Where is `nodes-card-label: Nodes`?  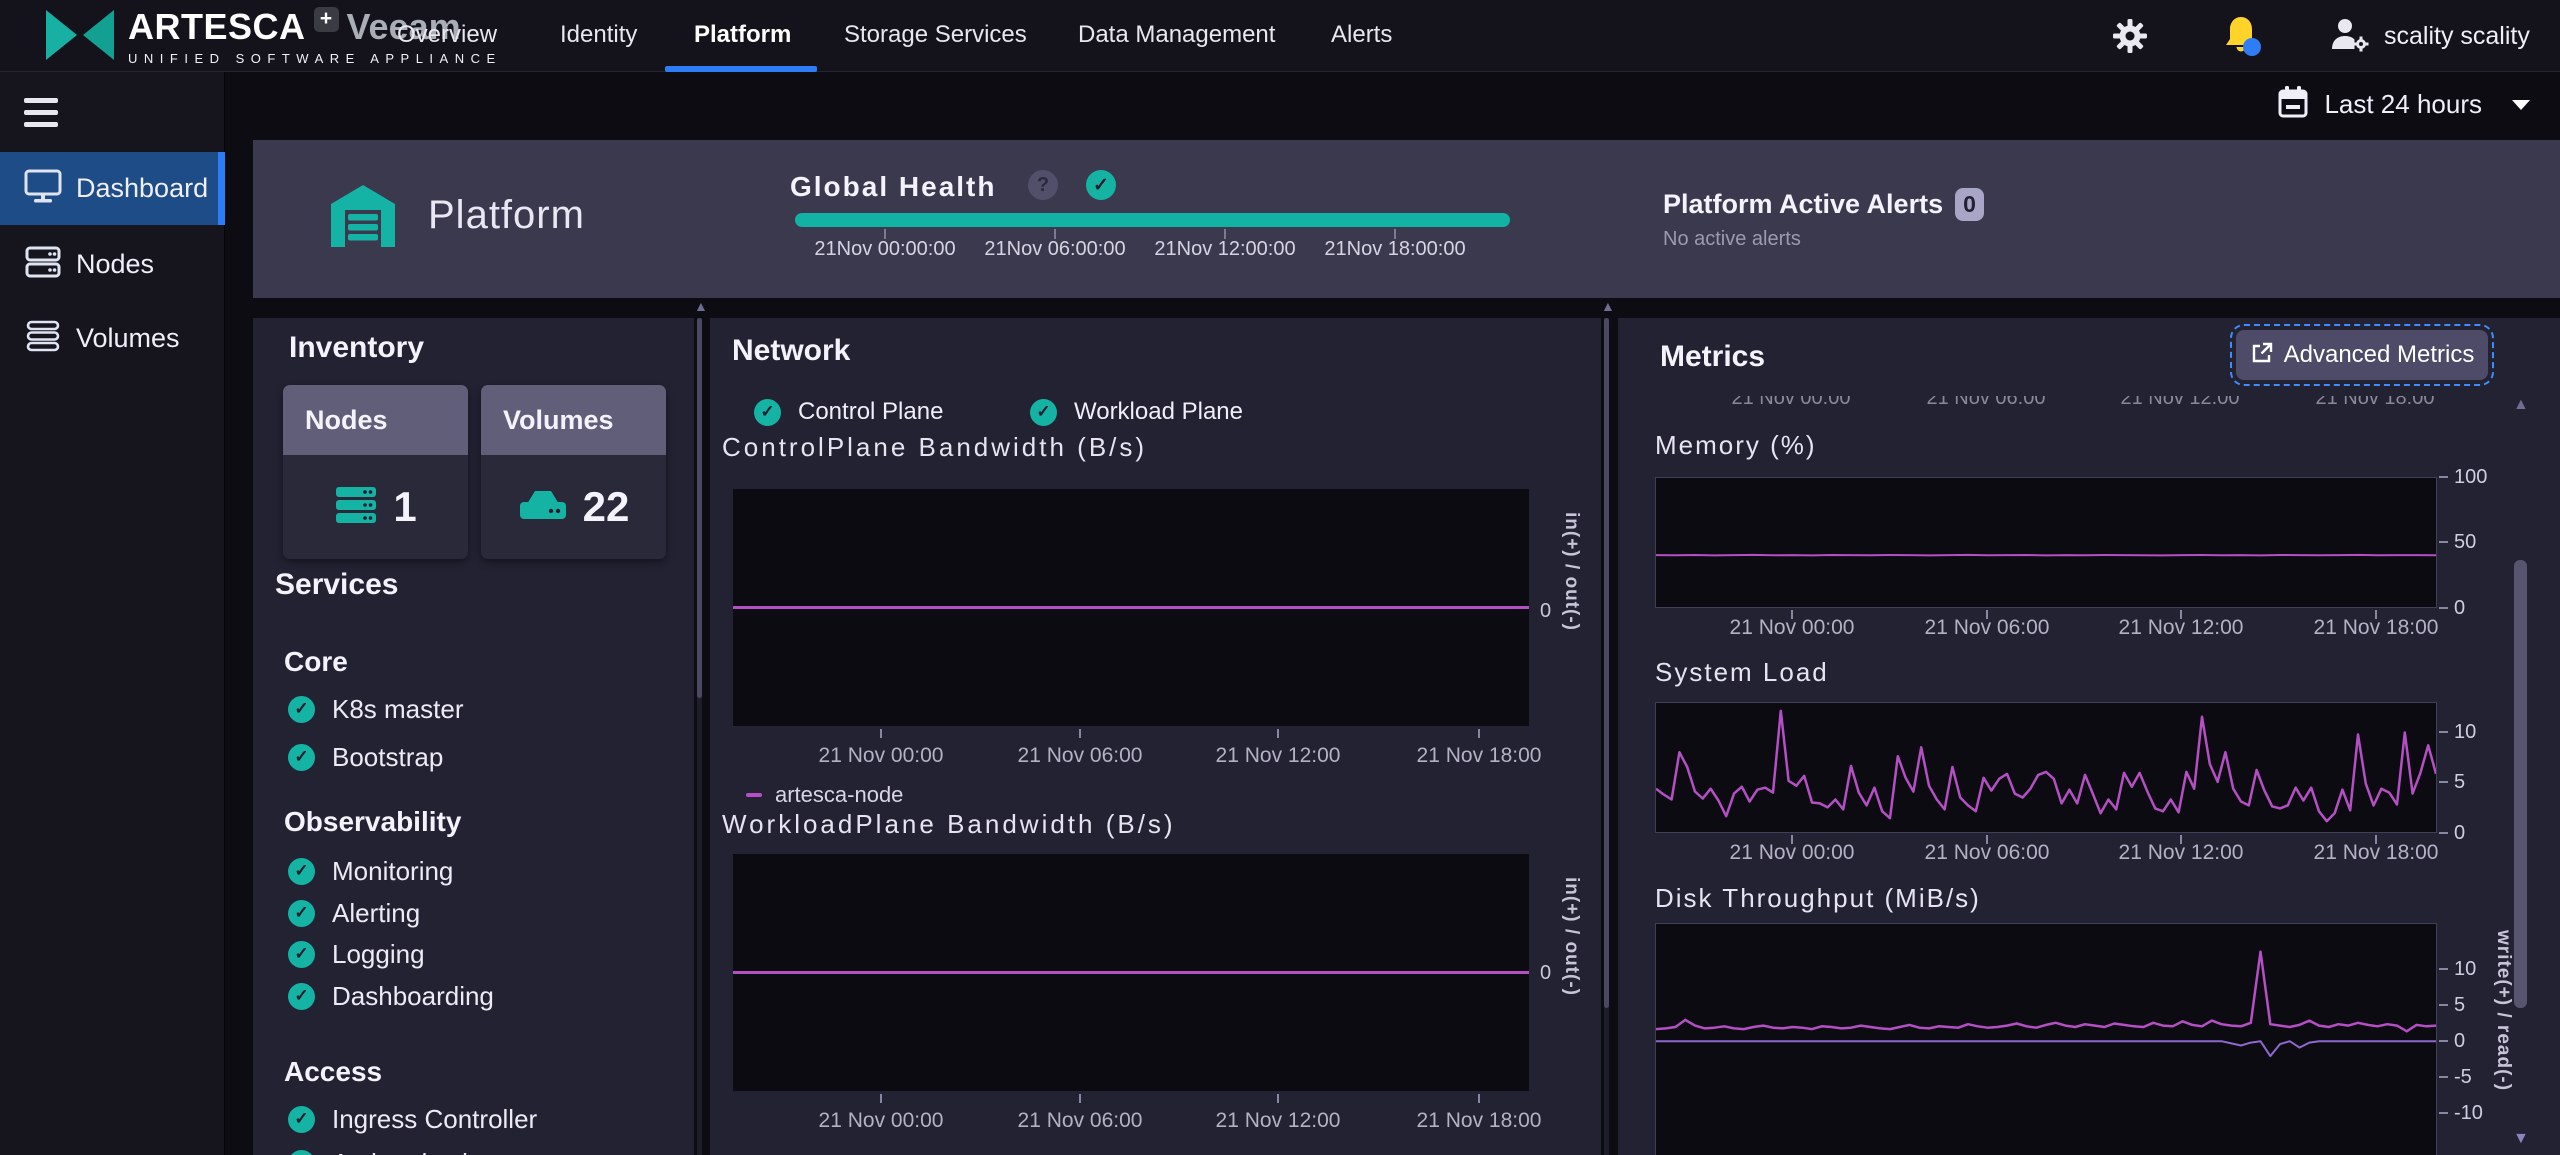
nodes-card-label: Nodes is located at coordinates (375, 420).